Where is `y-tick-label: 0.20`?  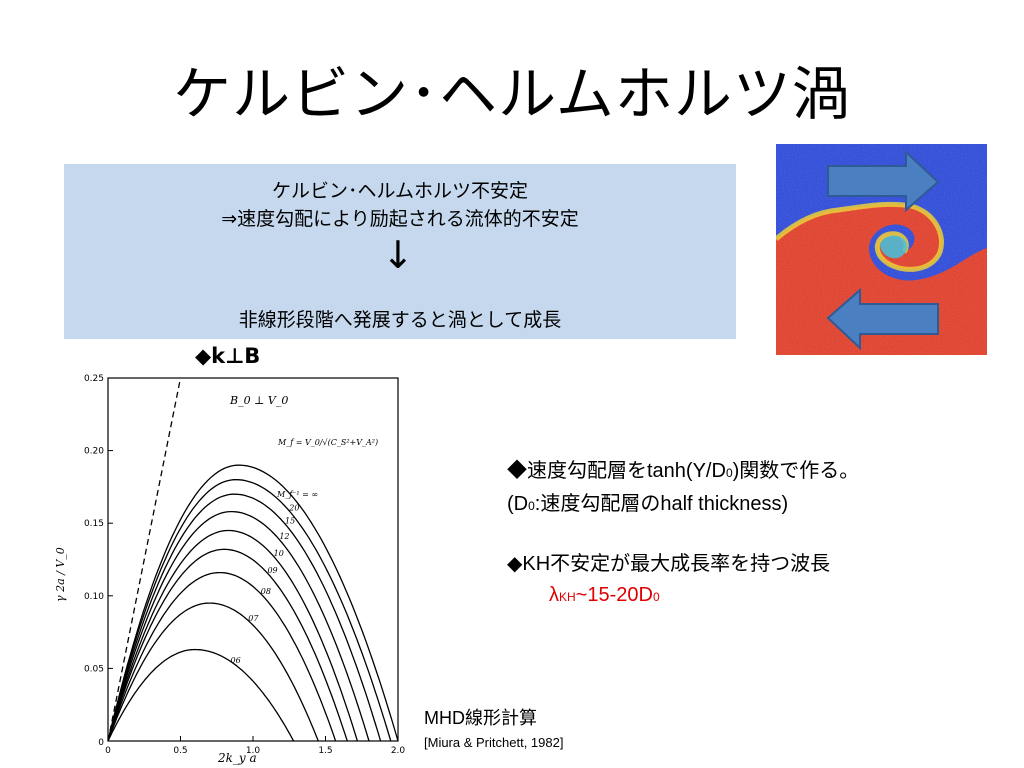
y-tick-label: 0.20 is located at coordinates (94, 452).